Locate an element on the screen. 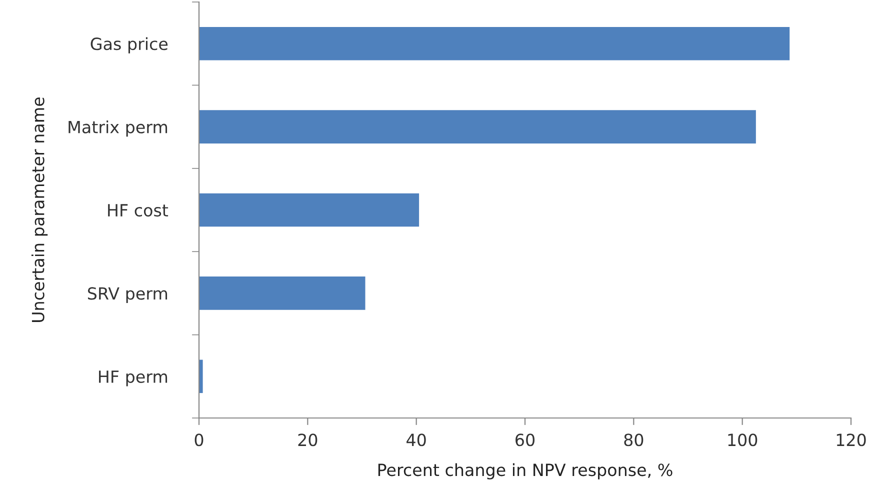  x-tick-label: 60 is located at coordinates (525, 440).